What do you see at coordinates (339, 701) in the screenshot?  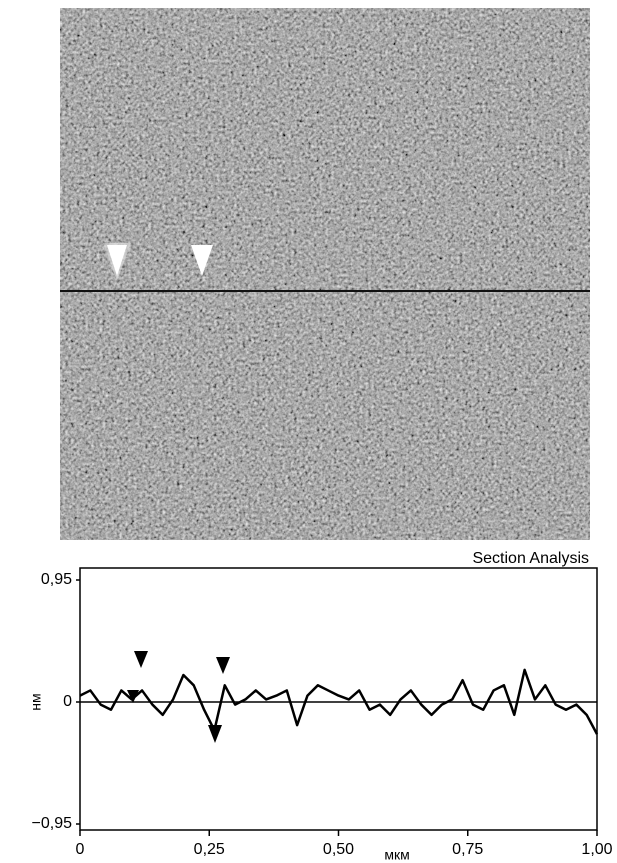 I see `series-line` at bounding box center [339, 701].